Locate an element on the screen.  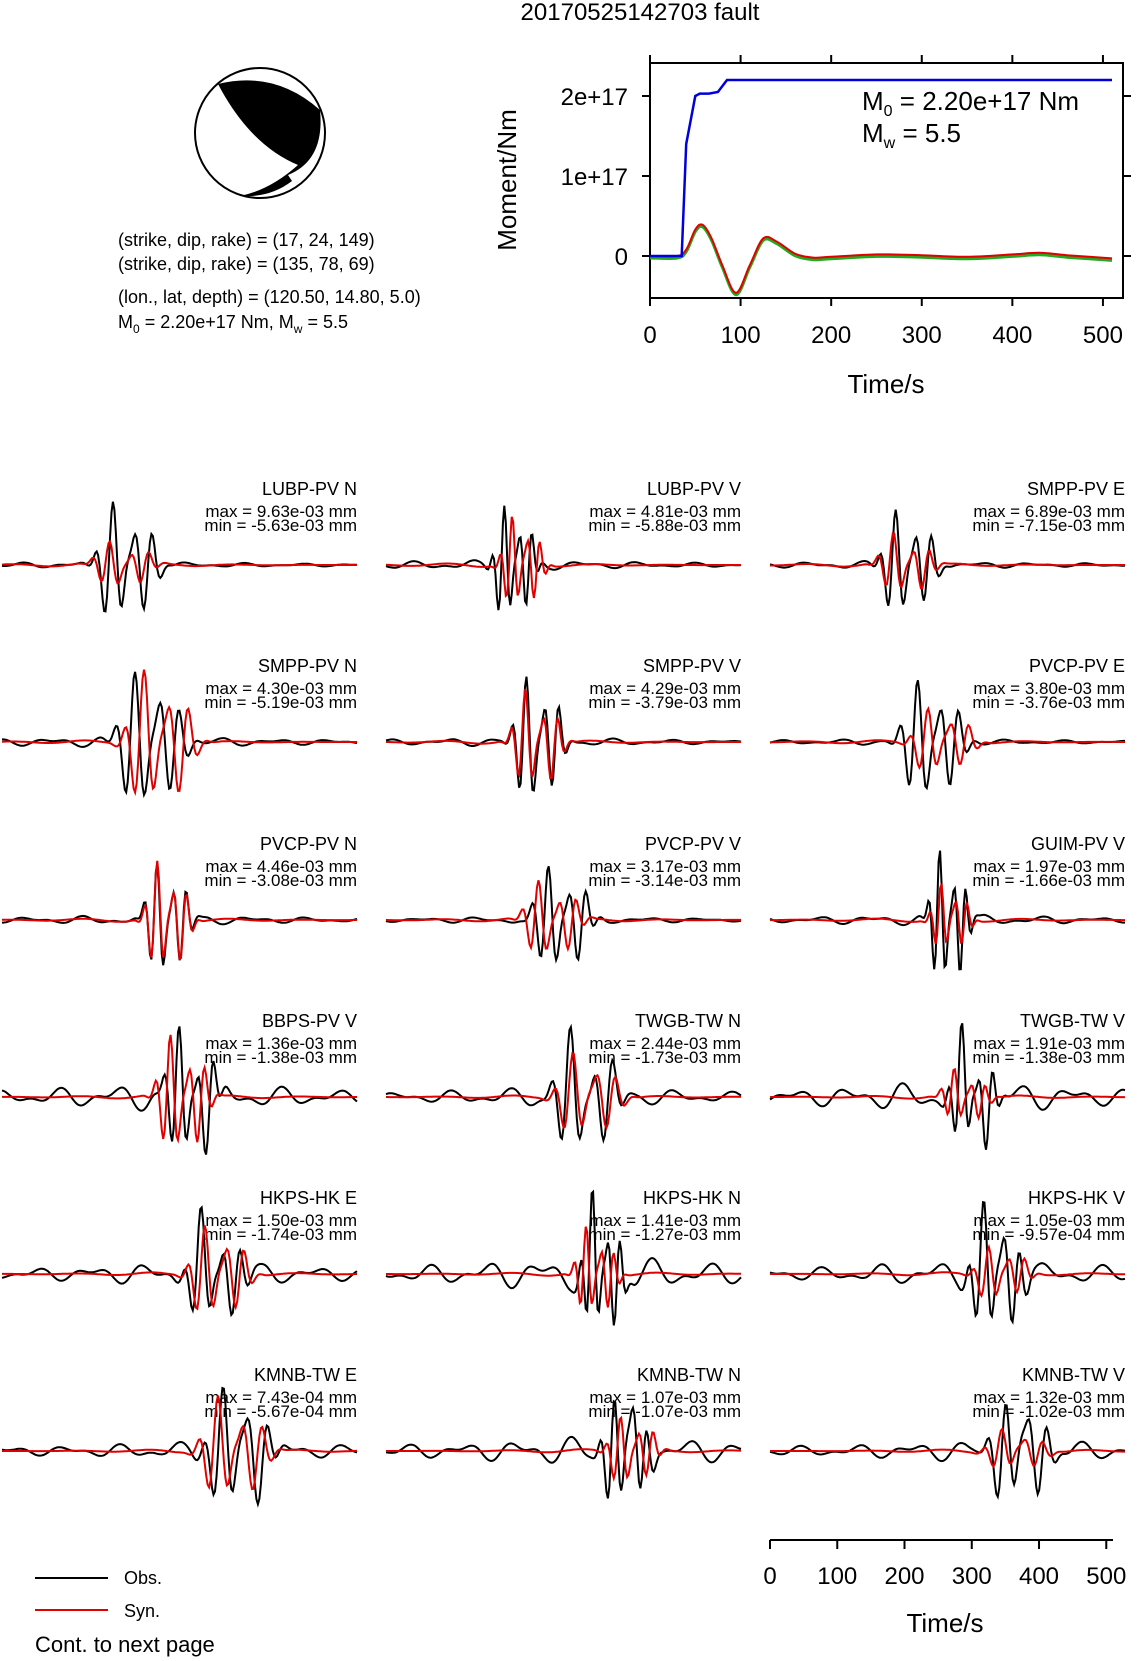
min-amplitude: min = -3.14e-03 mm is located at coordinates (664, 880).